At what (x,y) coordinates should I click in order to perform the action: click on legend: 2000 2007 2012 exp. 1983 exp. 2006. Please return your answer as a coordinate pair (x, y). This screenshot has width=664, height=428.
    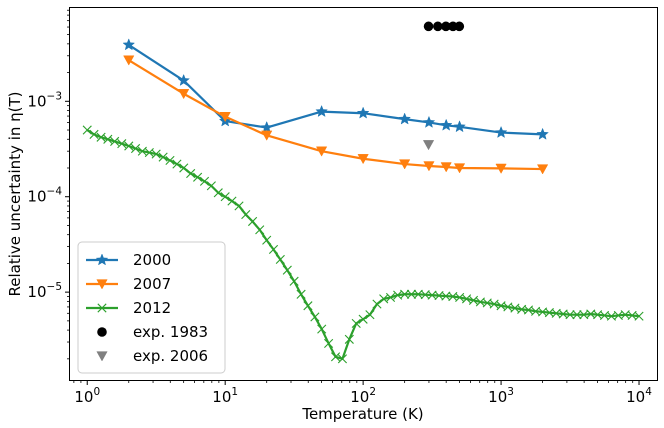
    Looking at the image, I should click on (151, 307).